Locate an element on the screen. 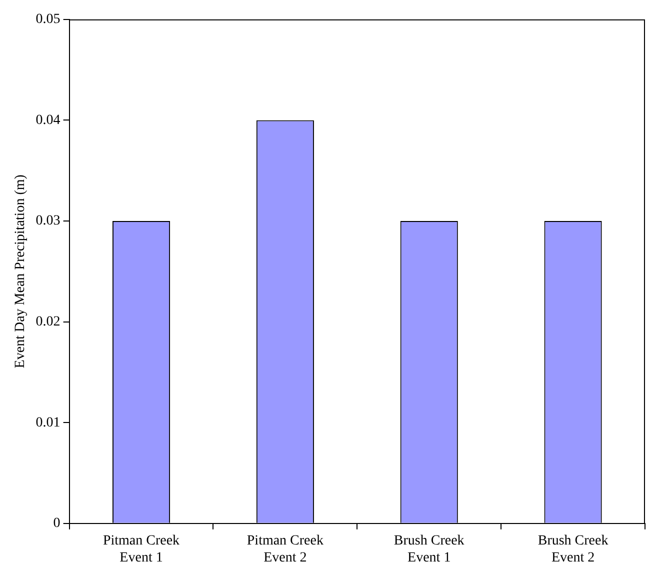 The image size is (655, 577). x-tick-label: Brush Creek Event 1 is located at coordinates (429, 549).